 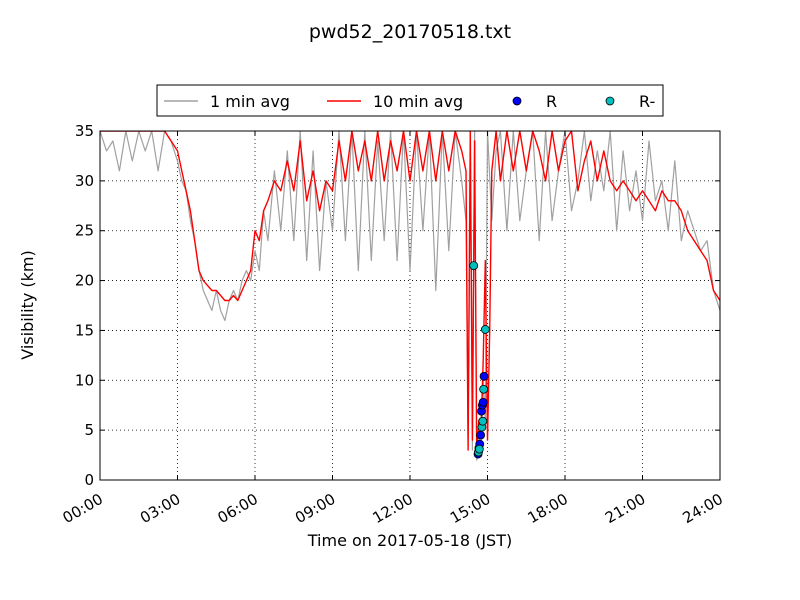 I want to click on y-tick-label: 30, so click(x=84, y=181).